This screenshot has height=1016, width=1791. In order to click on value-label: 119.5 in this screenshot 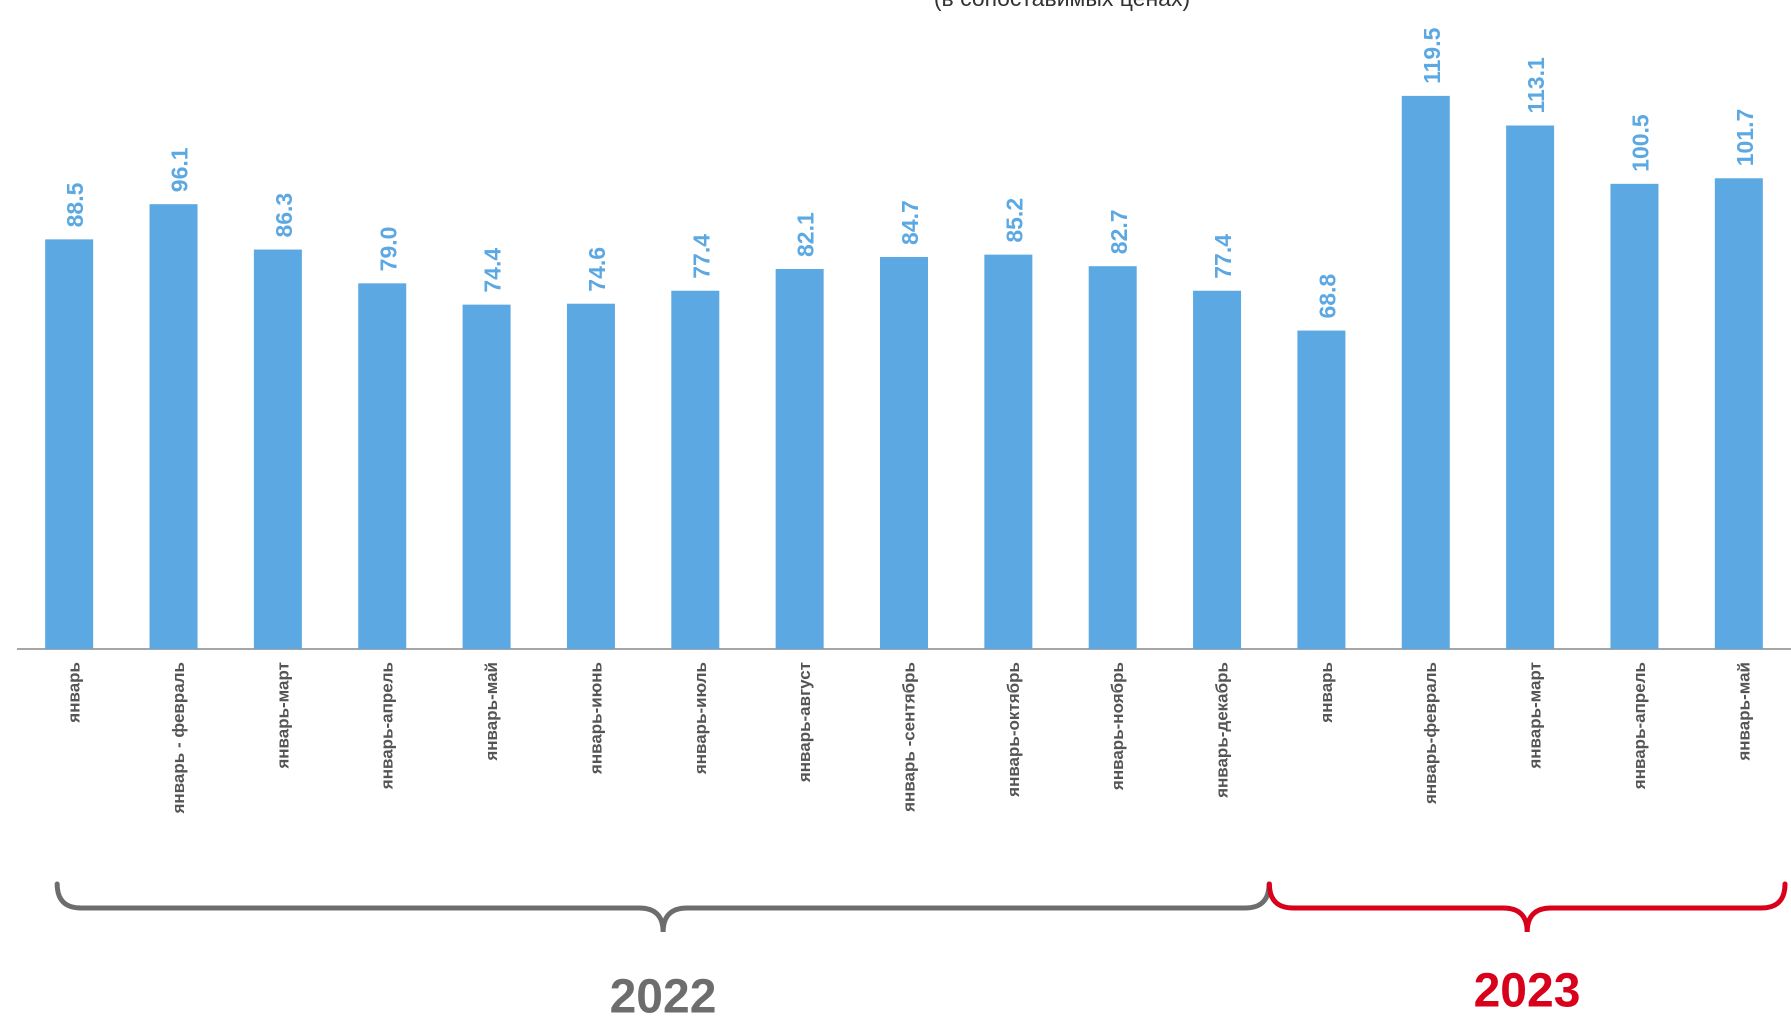, I will do `click(1432, 55)`.